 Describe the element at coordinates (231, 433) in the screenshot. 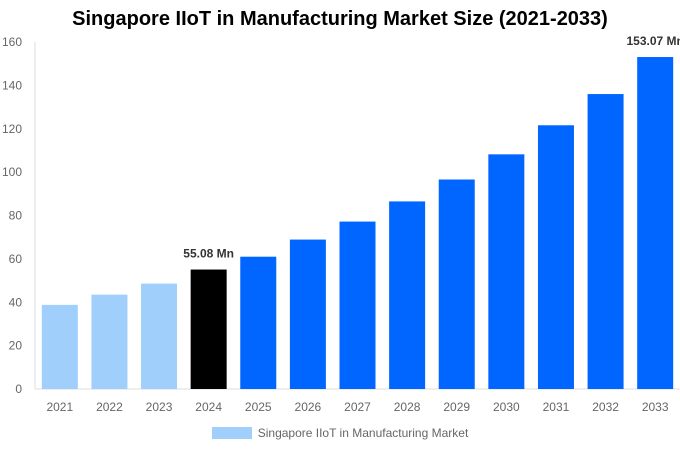

I see `legend-swatch` at that location.